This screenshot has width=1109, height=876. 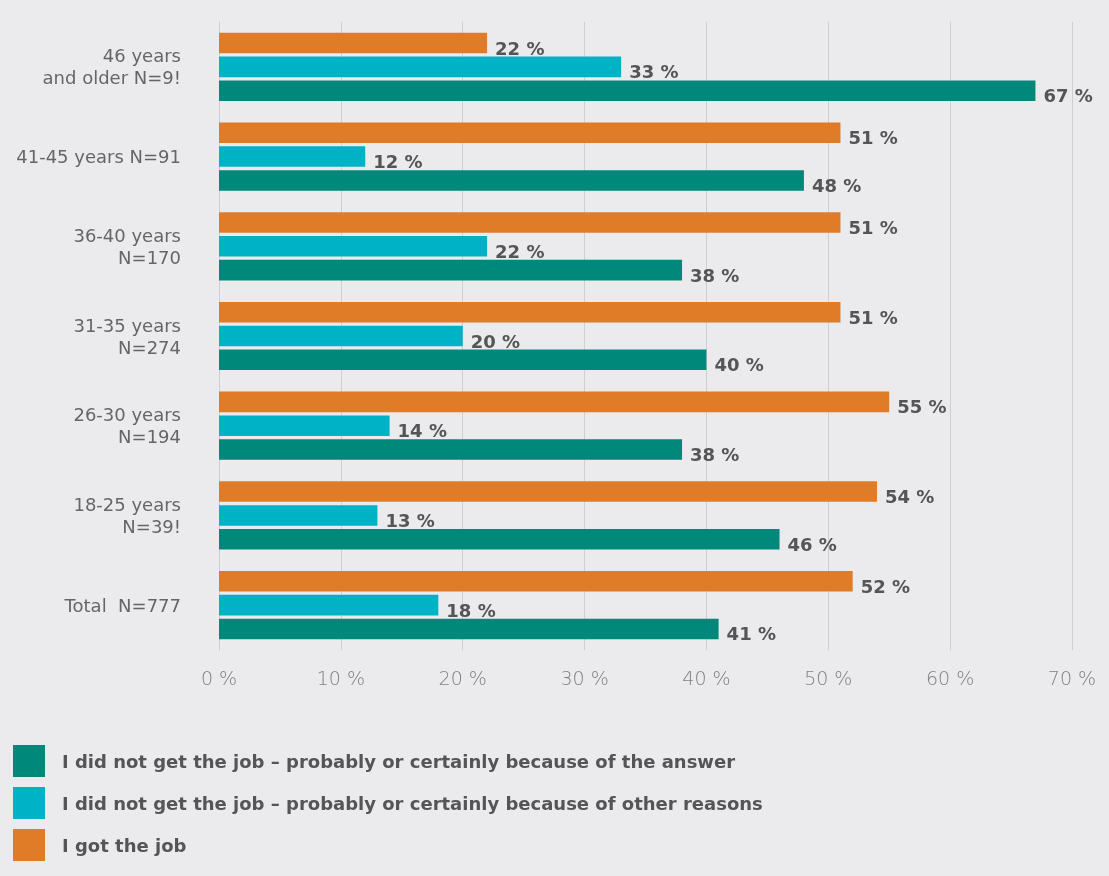 I want to click on y-tick-label: 31-35 years N=274, so click(x=127, y=336).